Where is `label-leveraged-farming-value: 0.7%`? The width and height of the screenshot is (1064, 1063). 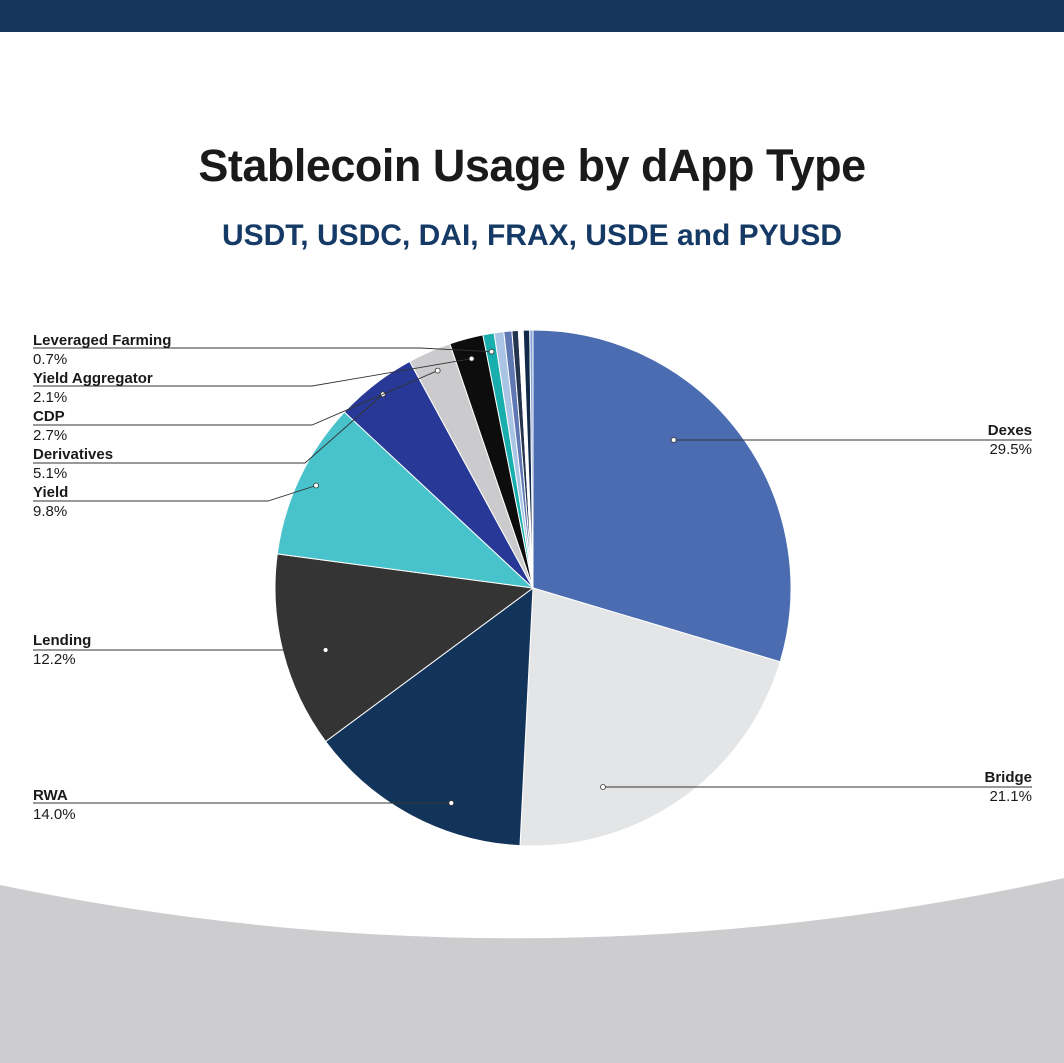 label-leveraged-farming-value: 0.7% is located at coordinates (50, 359).